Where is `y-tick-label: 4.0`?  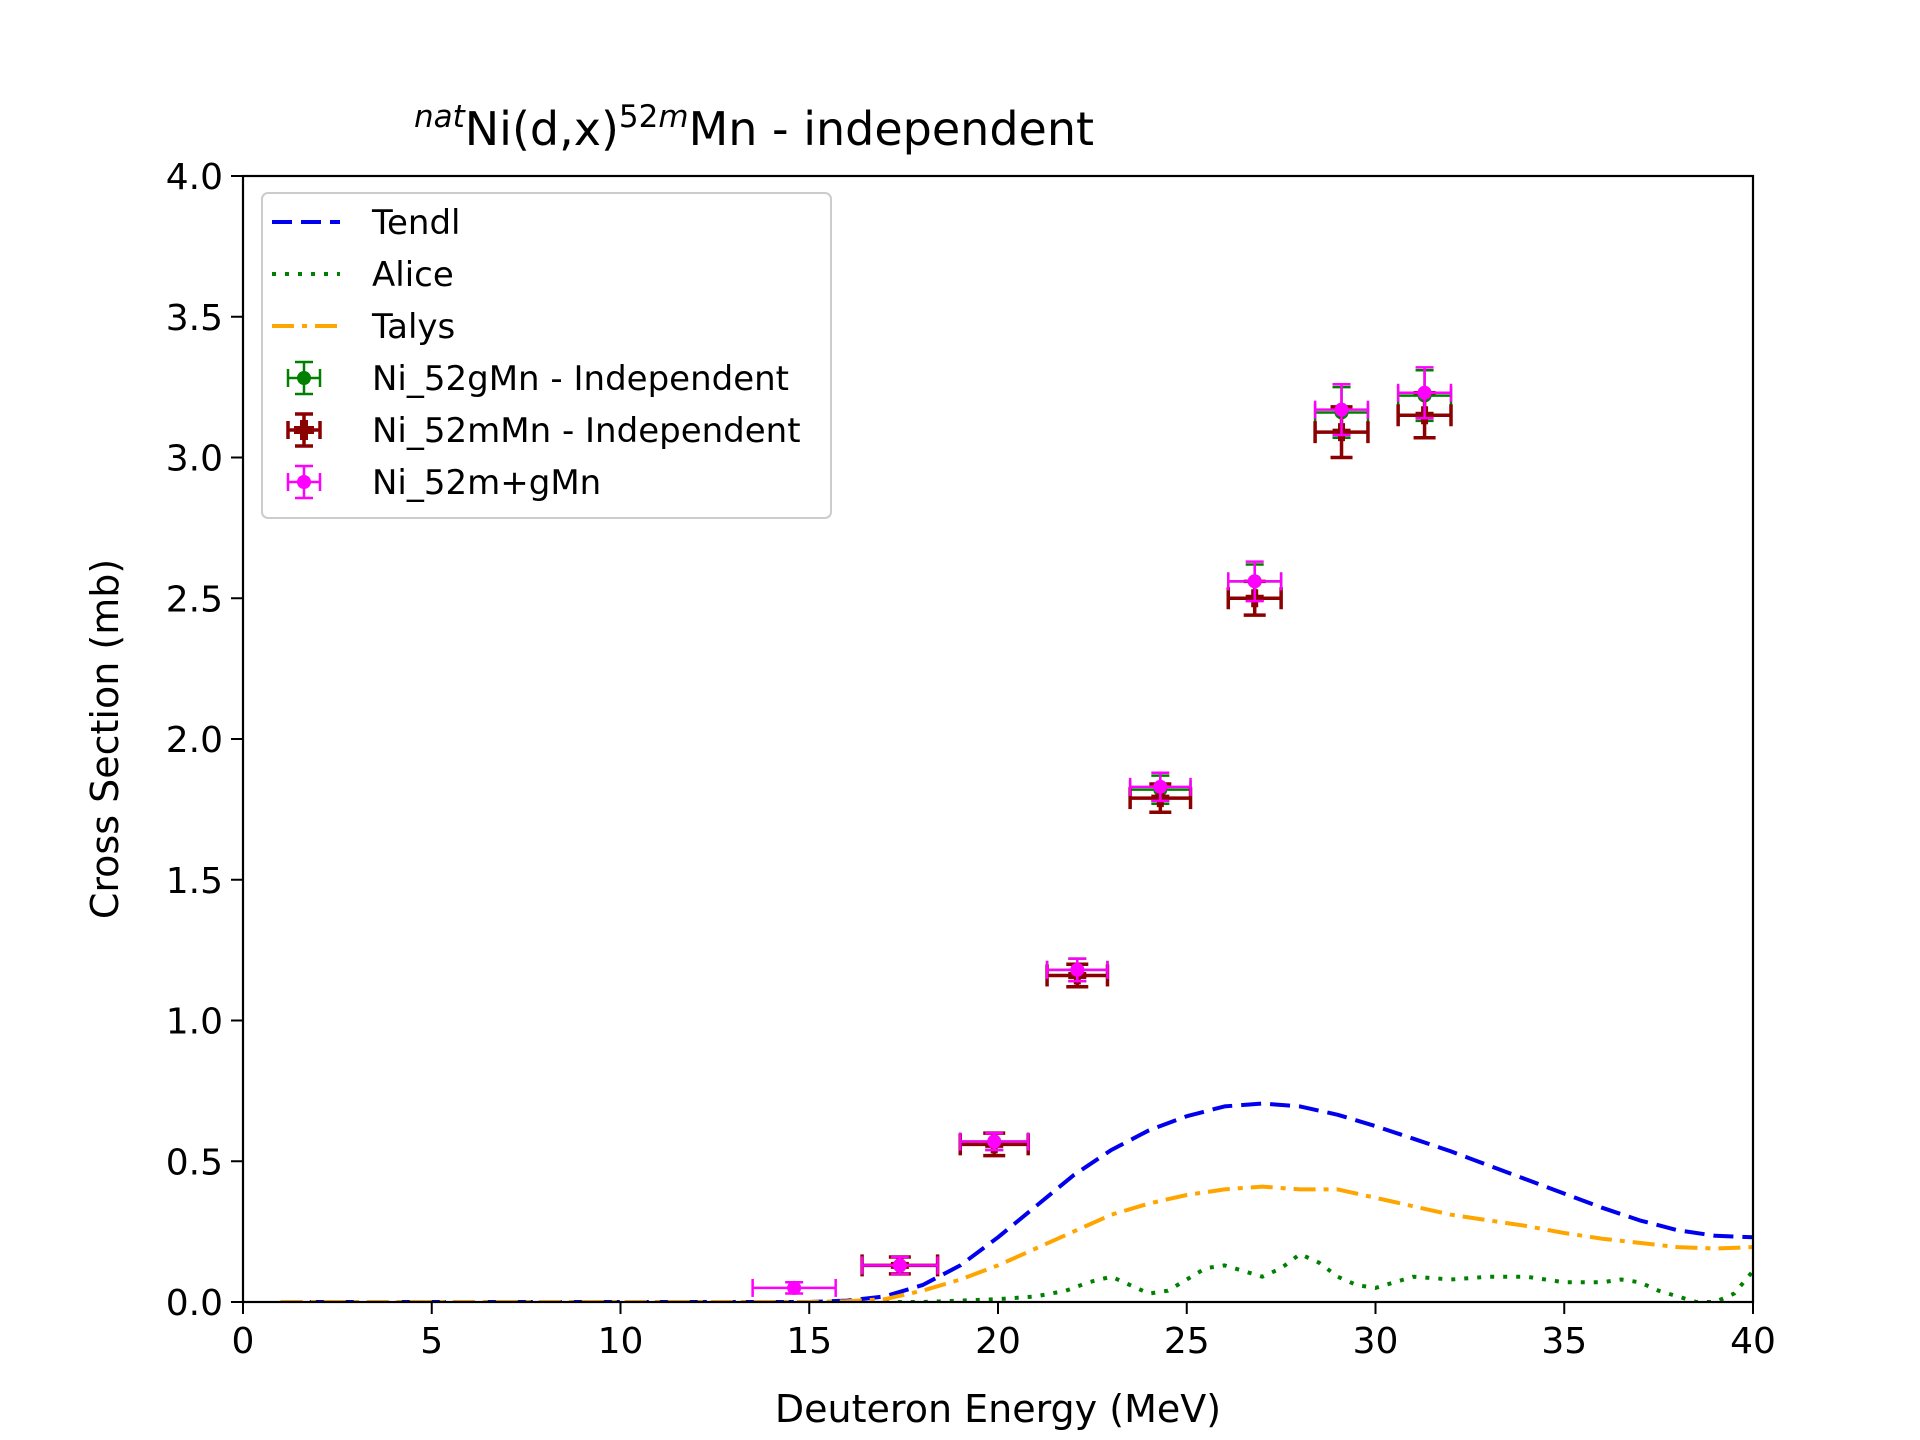 y-tick-label: 4.0 is located at coordinates (194, 177).